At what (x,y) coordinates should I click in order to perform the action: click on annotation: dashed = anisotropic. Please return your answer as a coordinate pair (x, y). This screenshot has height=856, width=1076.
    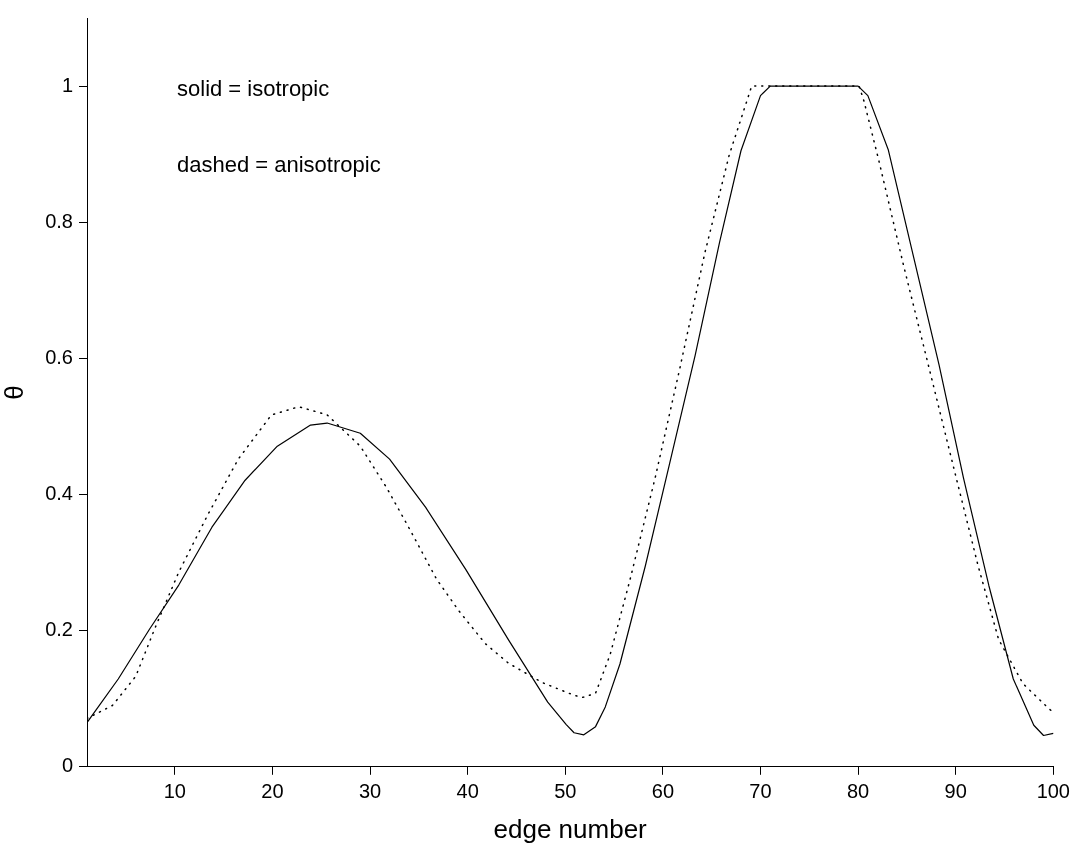
    Looking at the image, I should click on (279, 165).